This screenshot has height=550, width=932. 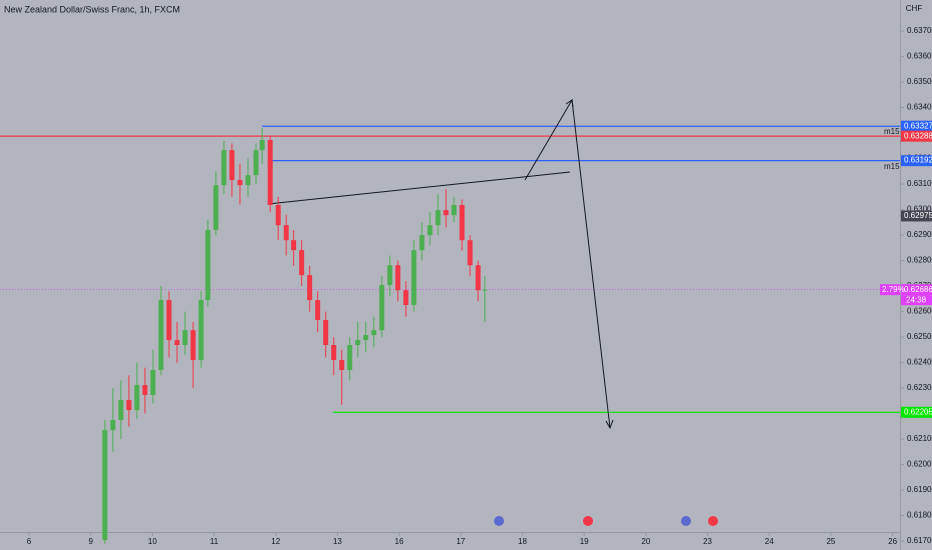 What do you see at coordinates (914, 8) in the screenshot?
I see `currency-label: CHF` at bounding box center [914, 8].